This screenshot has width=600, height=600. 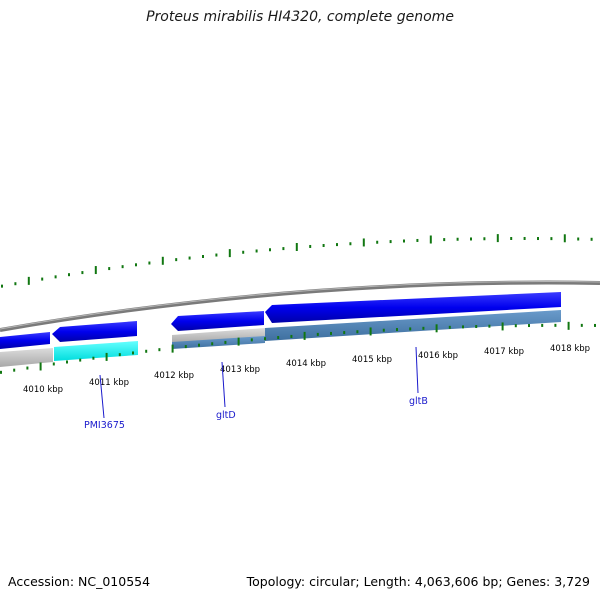 What do you see at coordinates (504, 352) in the screenshot?
I see `tick-label-4017: 4017 kbp` at bounding box center [504, 352].